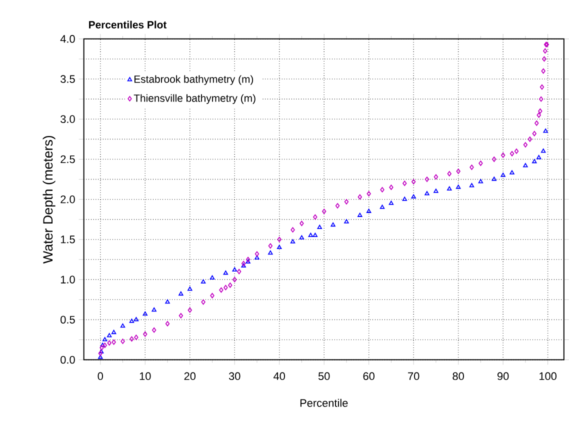 This screenshot has height=441, width=569. I want to click on x-tick-label: 60, so click(368, 376).